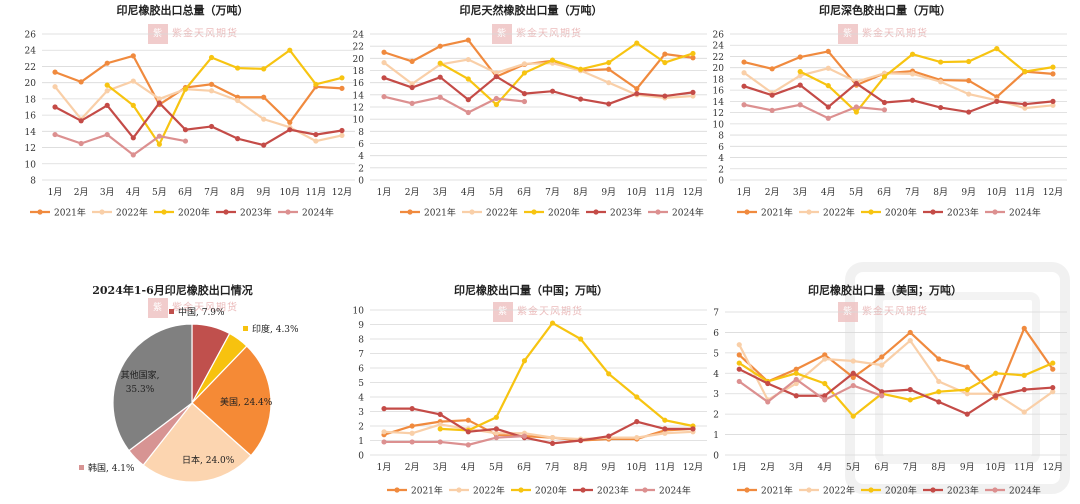 The image size is (1080, 504). Describe the element at coordinates (359, 72) in the screenshot. I see `y-tick-label: 18` at that location.